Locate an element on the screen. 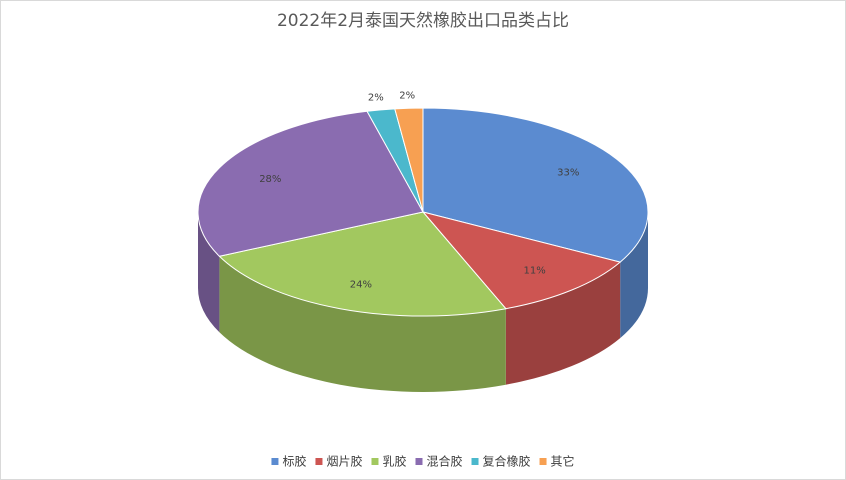 Image resolution: width=846 pixels, height=480 pixels. legend-label: 标胶 is located at coordinates (294, 461).